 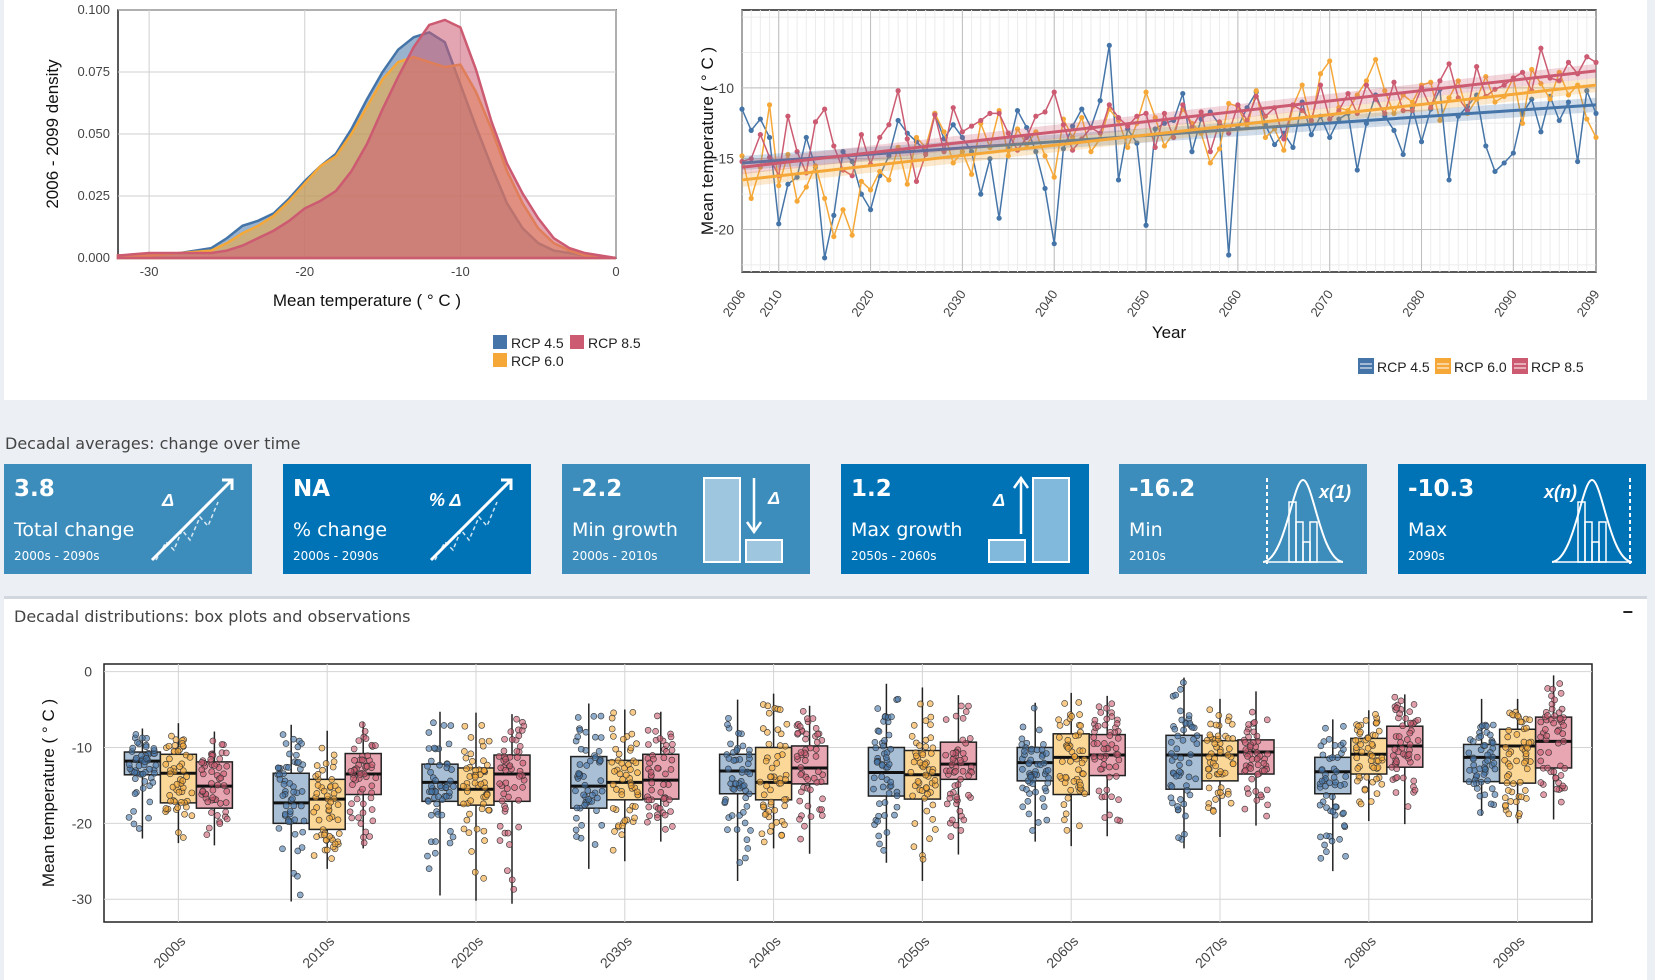 What do you see at coordinates (1627, 612) in the screenshot?
I see `collapse-button: −` at bounding box center [1627, 612].